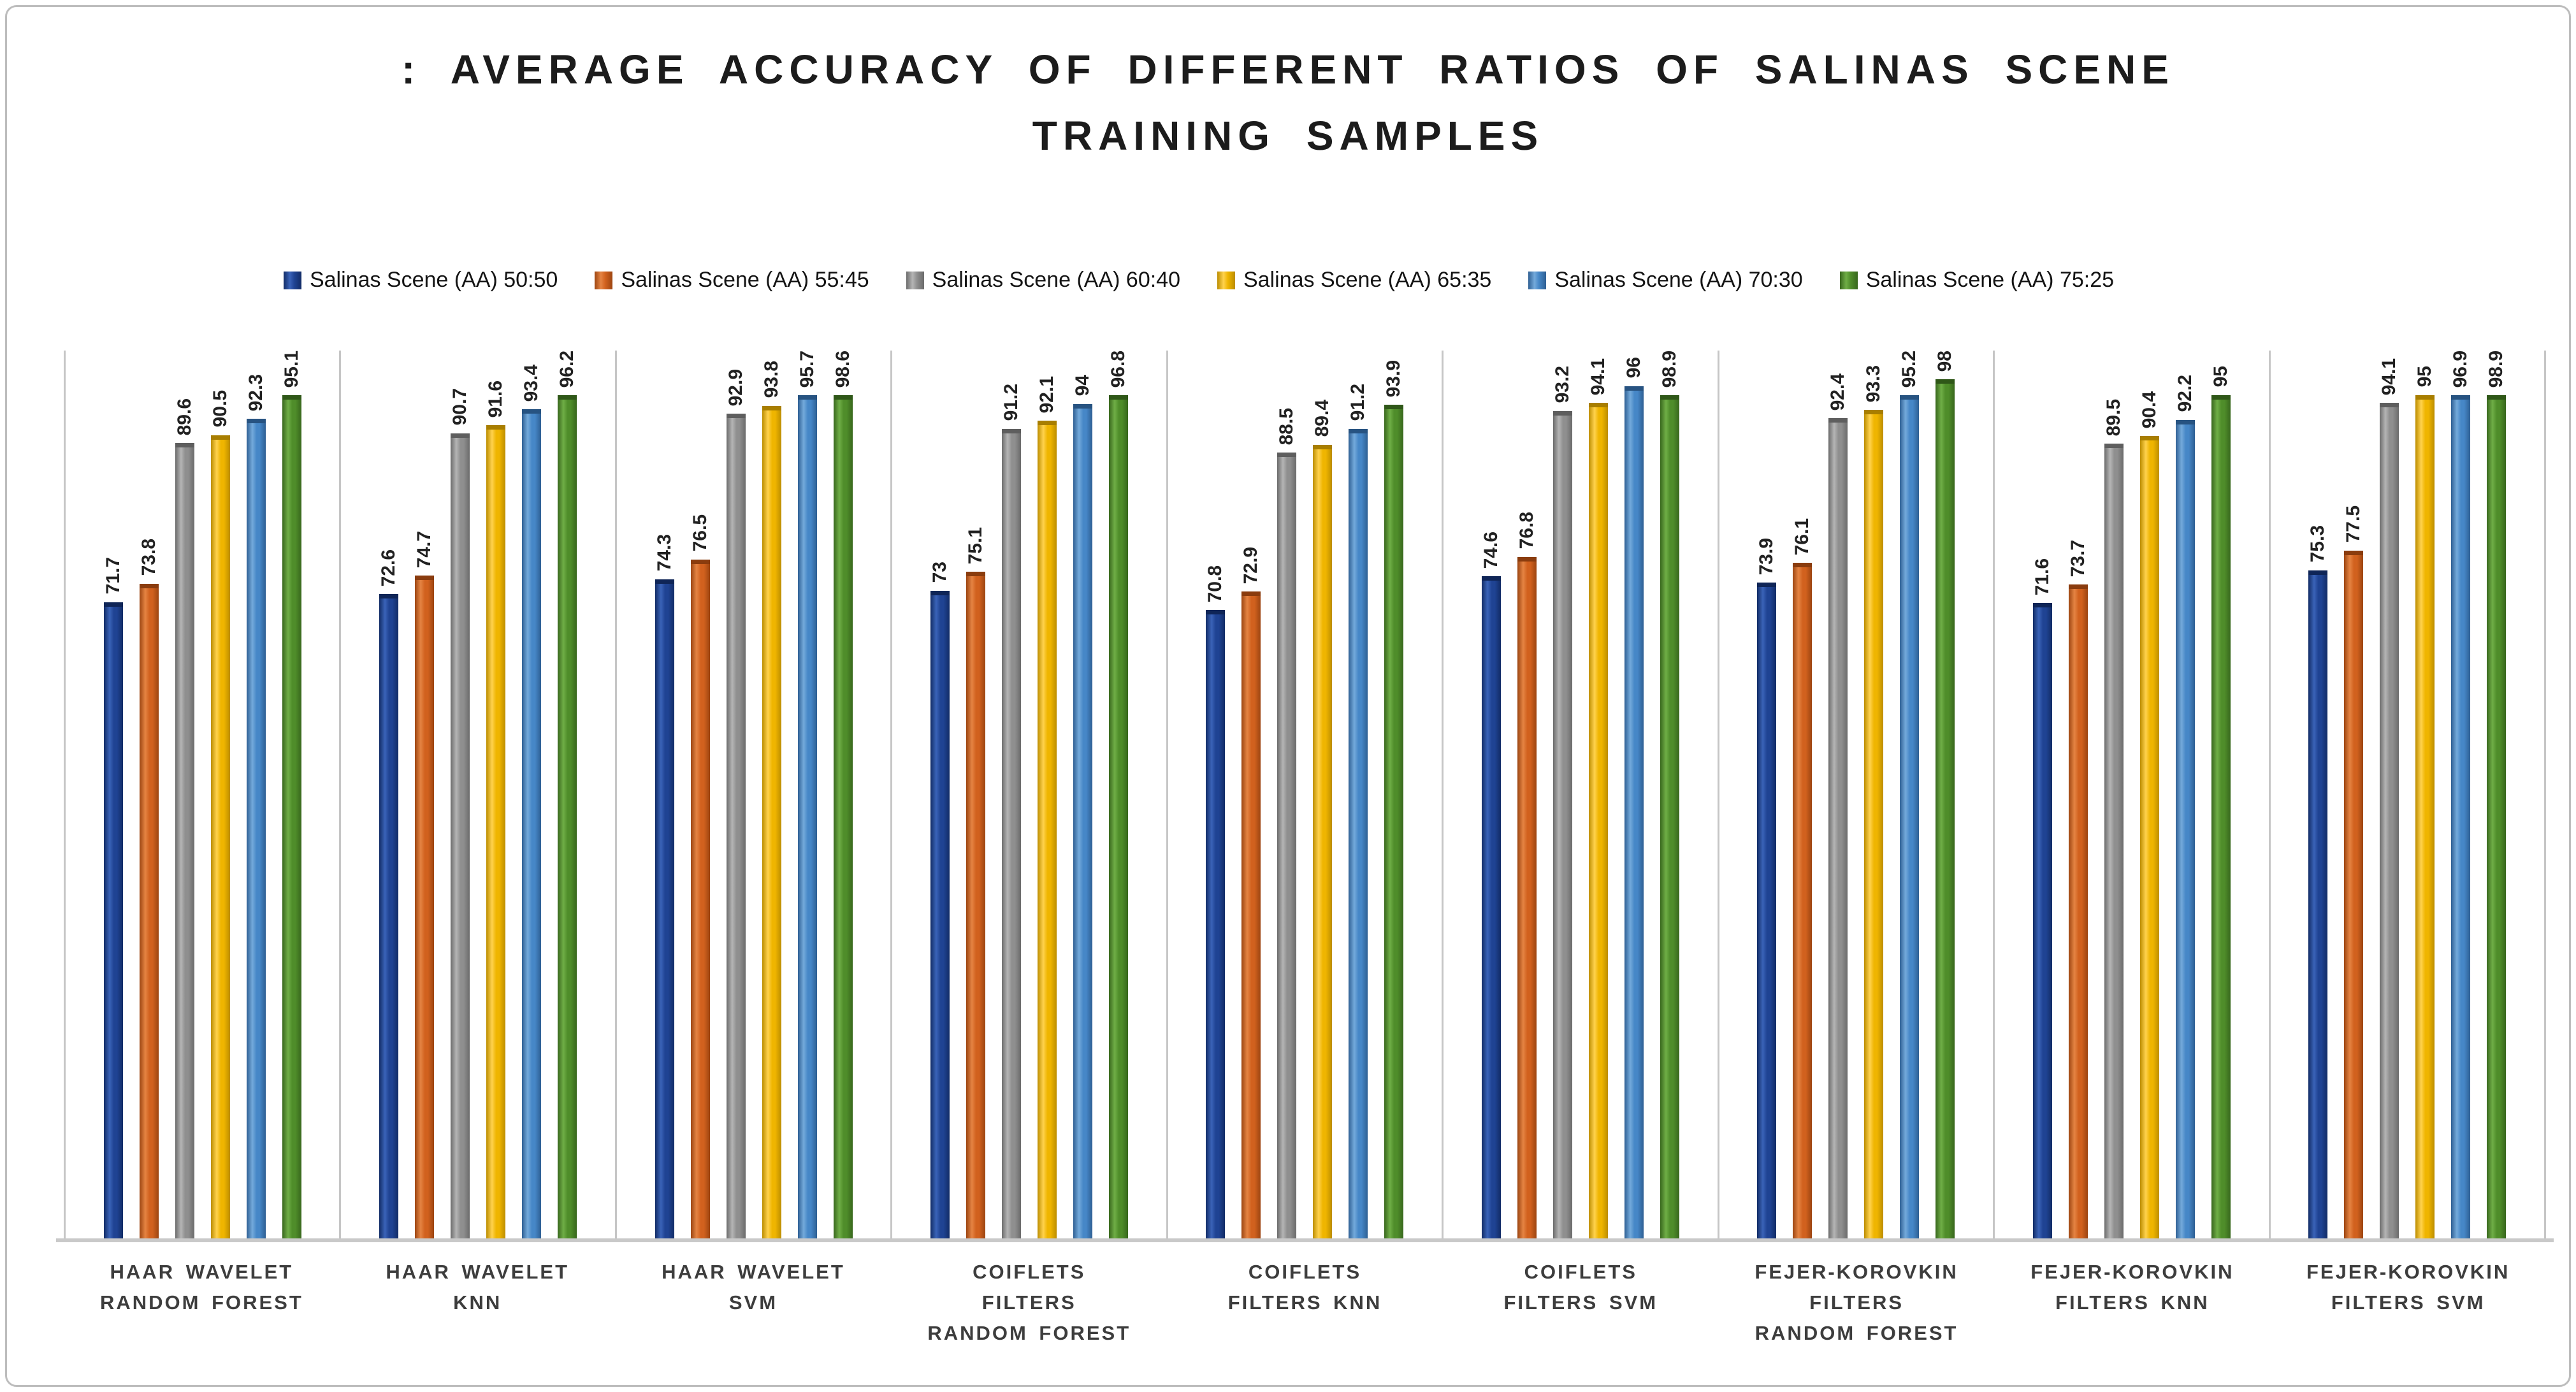 This screenshot has width=2576, height=1392. Describe the element at coordinates (1305, 1240) in the screenshot. I see `x-axis-baseline` at that location.